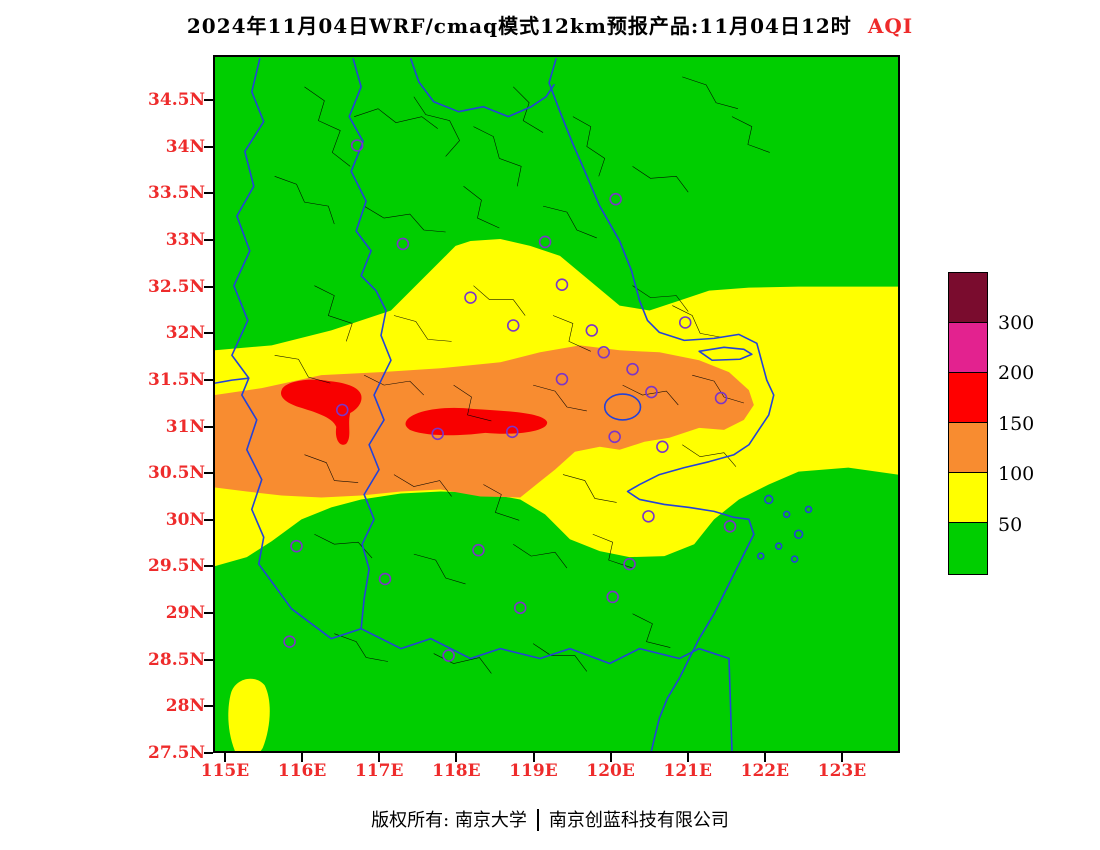  Describe the element at coordinates (537, 820) in the screenshot. I see `footer-divider-bar` at that location.